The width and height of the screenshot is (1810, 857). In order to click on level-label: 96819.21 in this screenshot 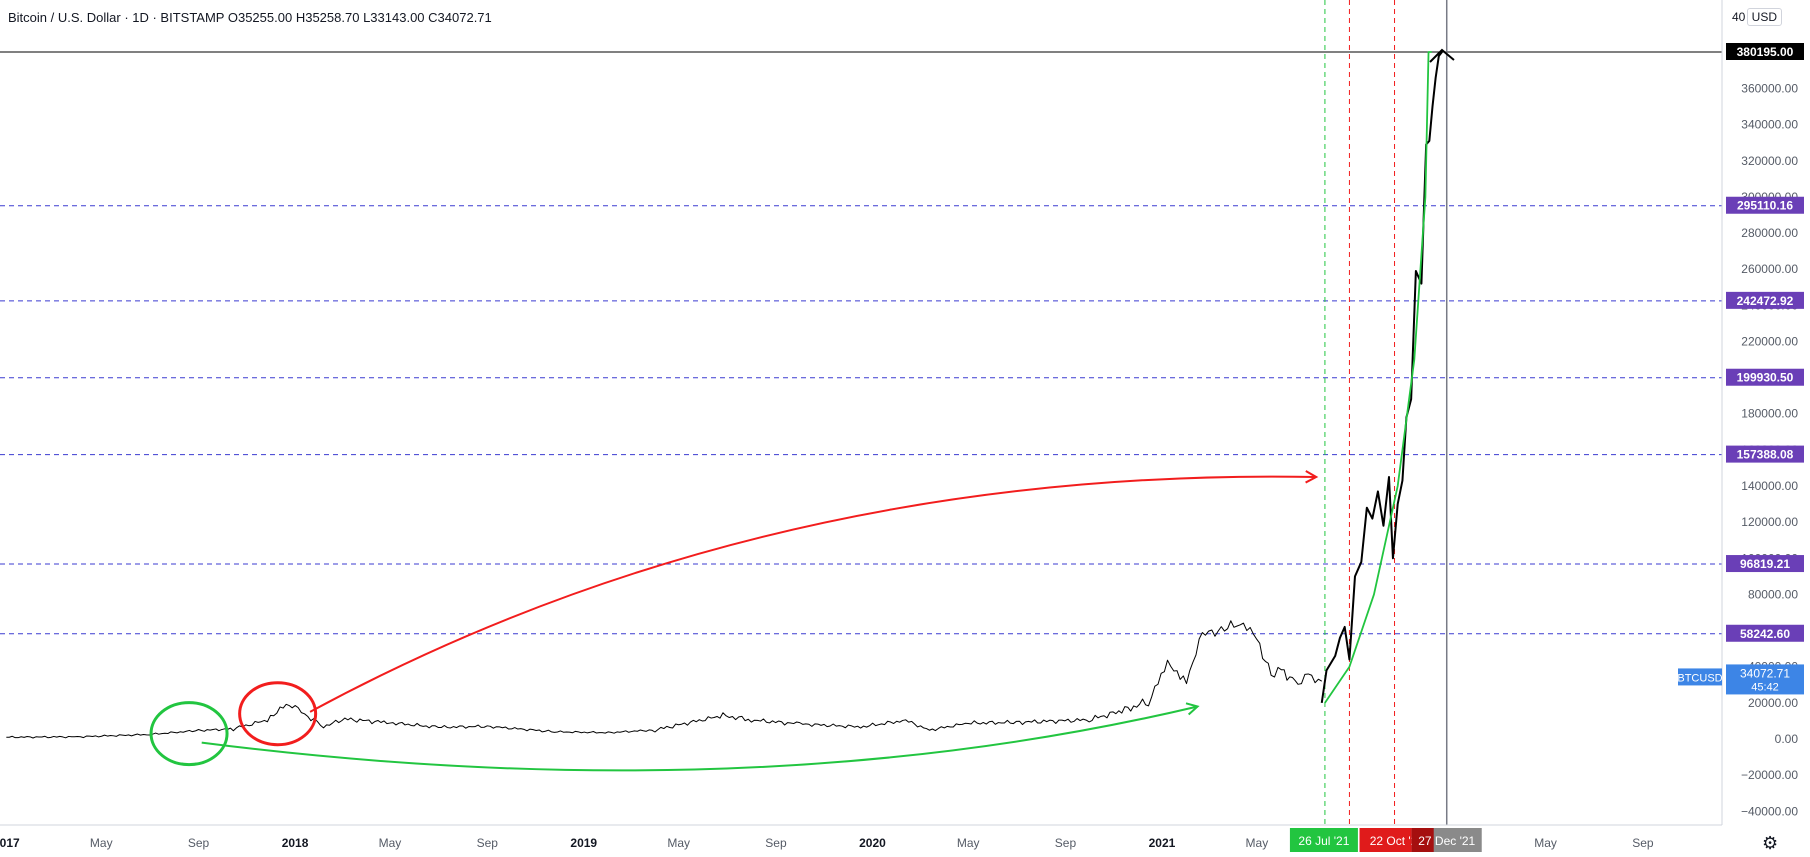, I will do `click(1765, 564)`.